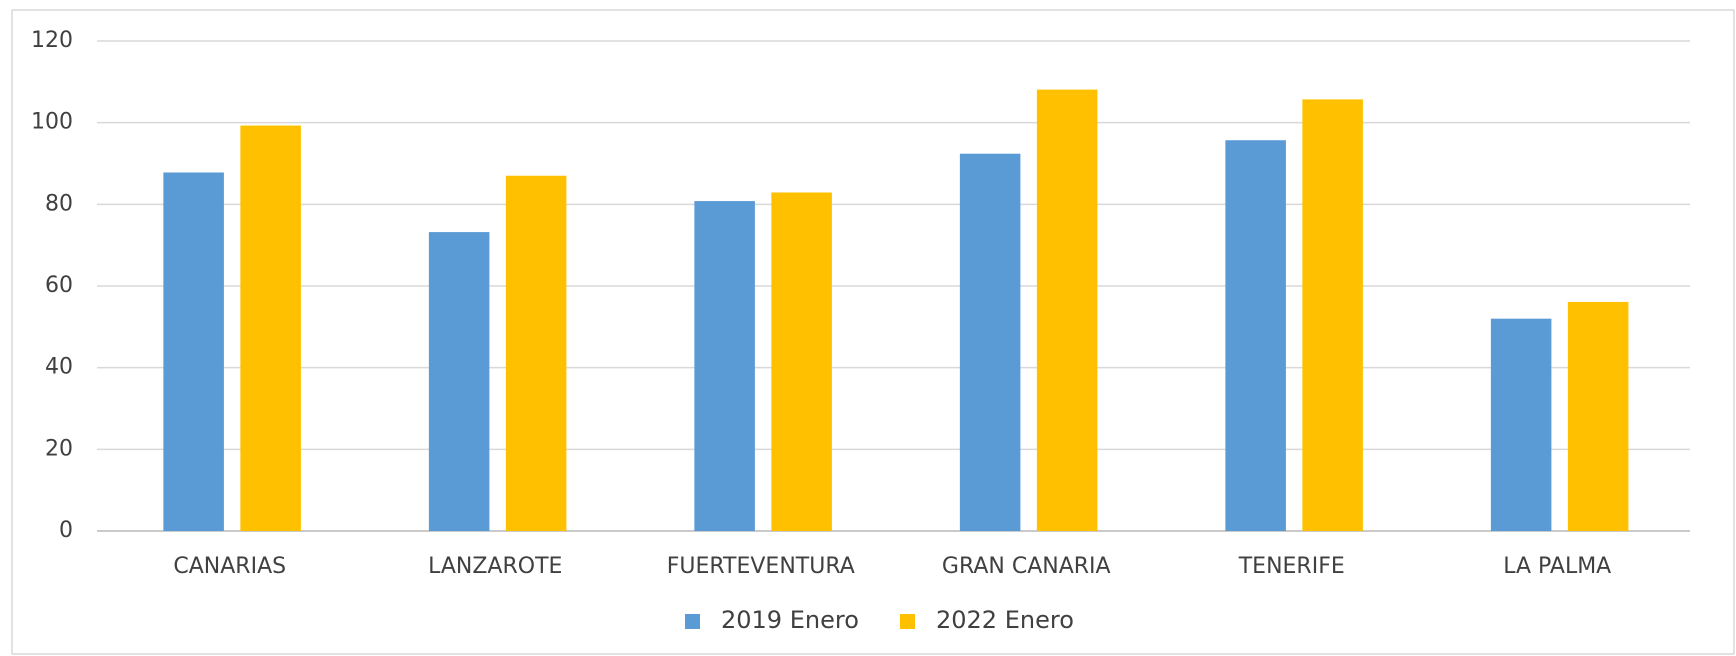 This screenshot has width=1736, height=656. I want to click on x-tick-label: CANARIAS, so click(229, 566).